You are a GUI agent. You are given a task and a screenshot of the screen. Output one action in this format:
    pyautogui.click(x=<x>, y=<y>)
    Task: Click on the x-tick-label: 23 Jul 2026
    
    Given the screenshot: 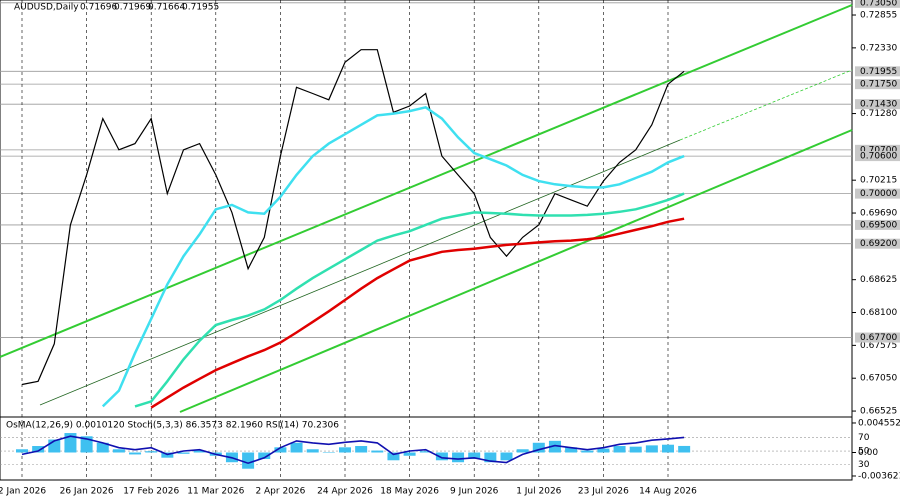 What is the action you would take?
    pyautogui.click(x=603, y=492)
    